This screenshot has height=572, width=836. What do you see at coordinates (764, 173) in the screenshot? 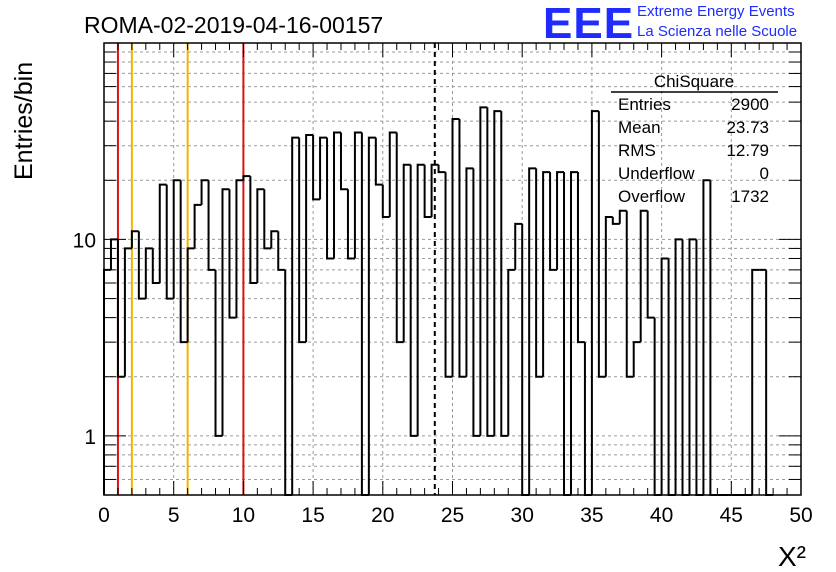
I see `stats-value: 0` at bounding box center [764, 173].